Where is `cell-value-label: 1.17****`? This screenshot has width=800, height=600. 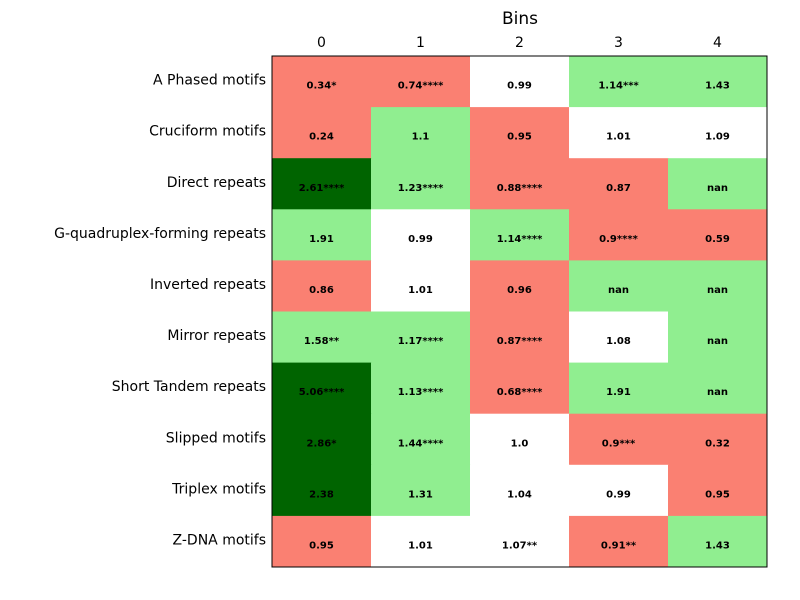
cell-value-label: 1.17**** is located at coordinates (421, 341).